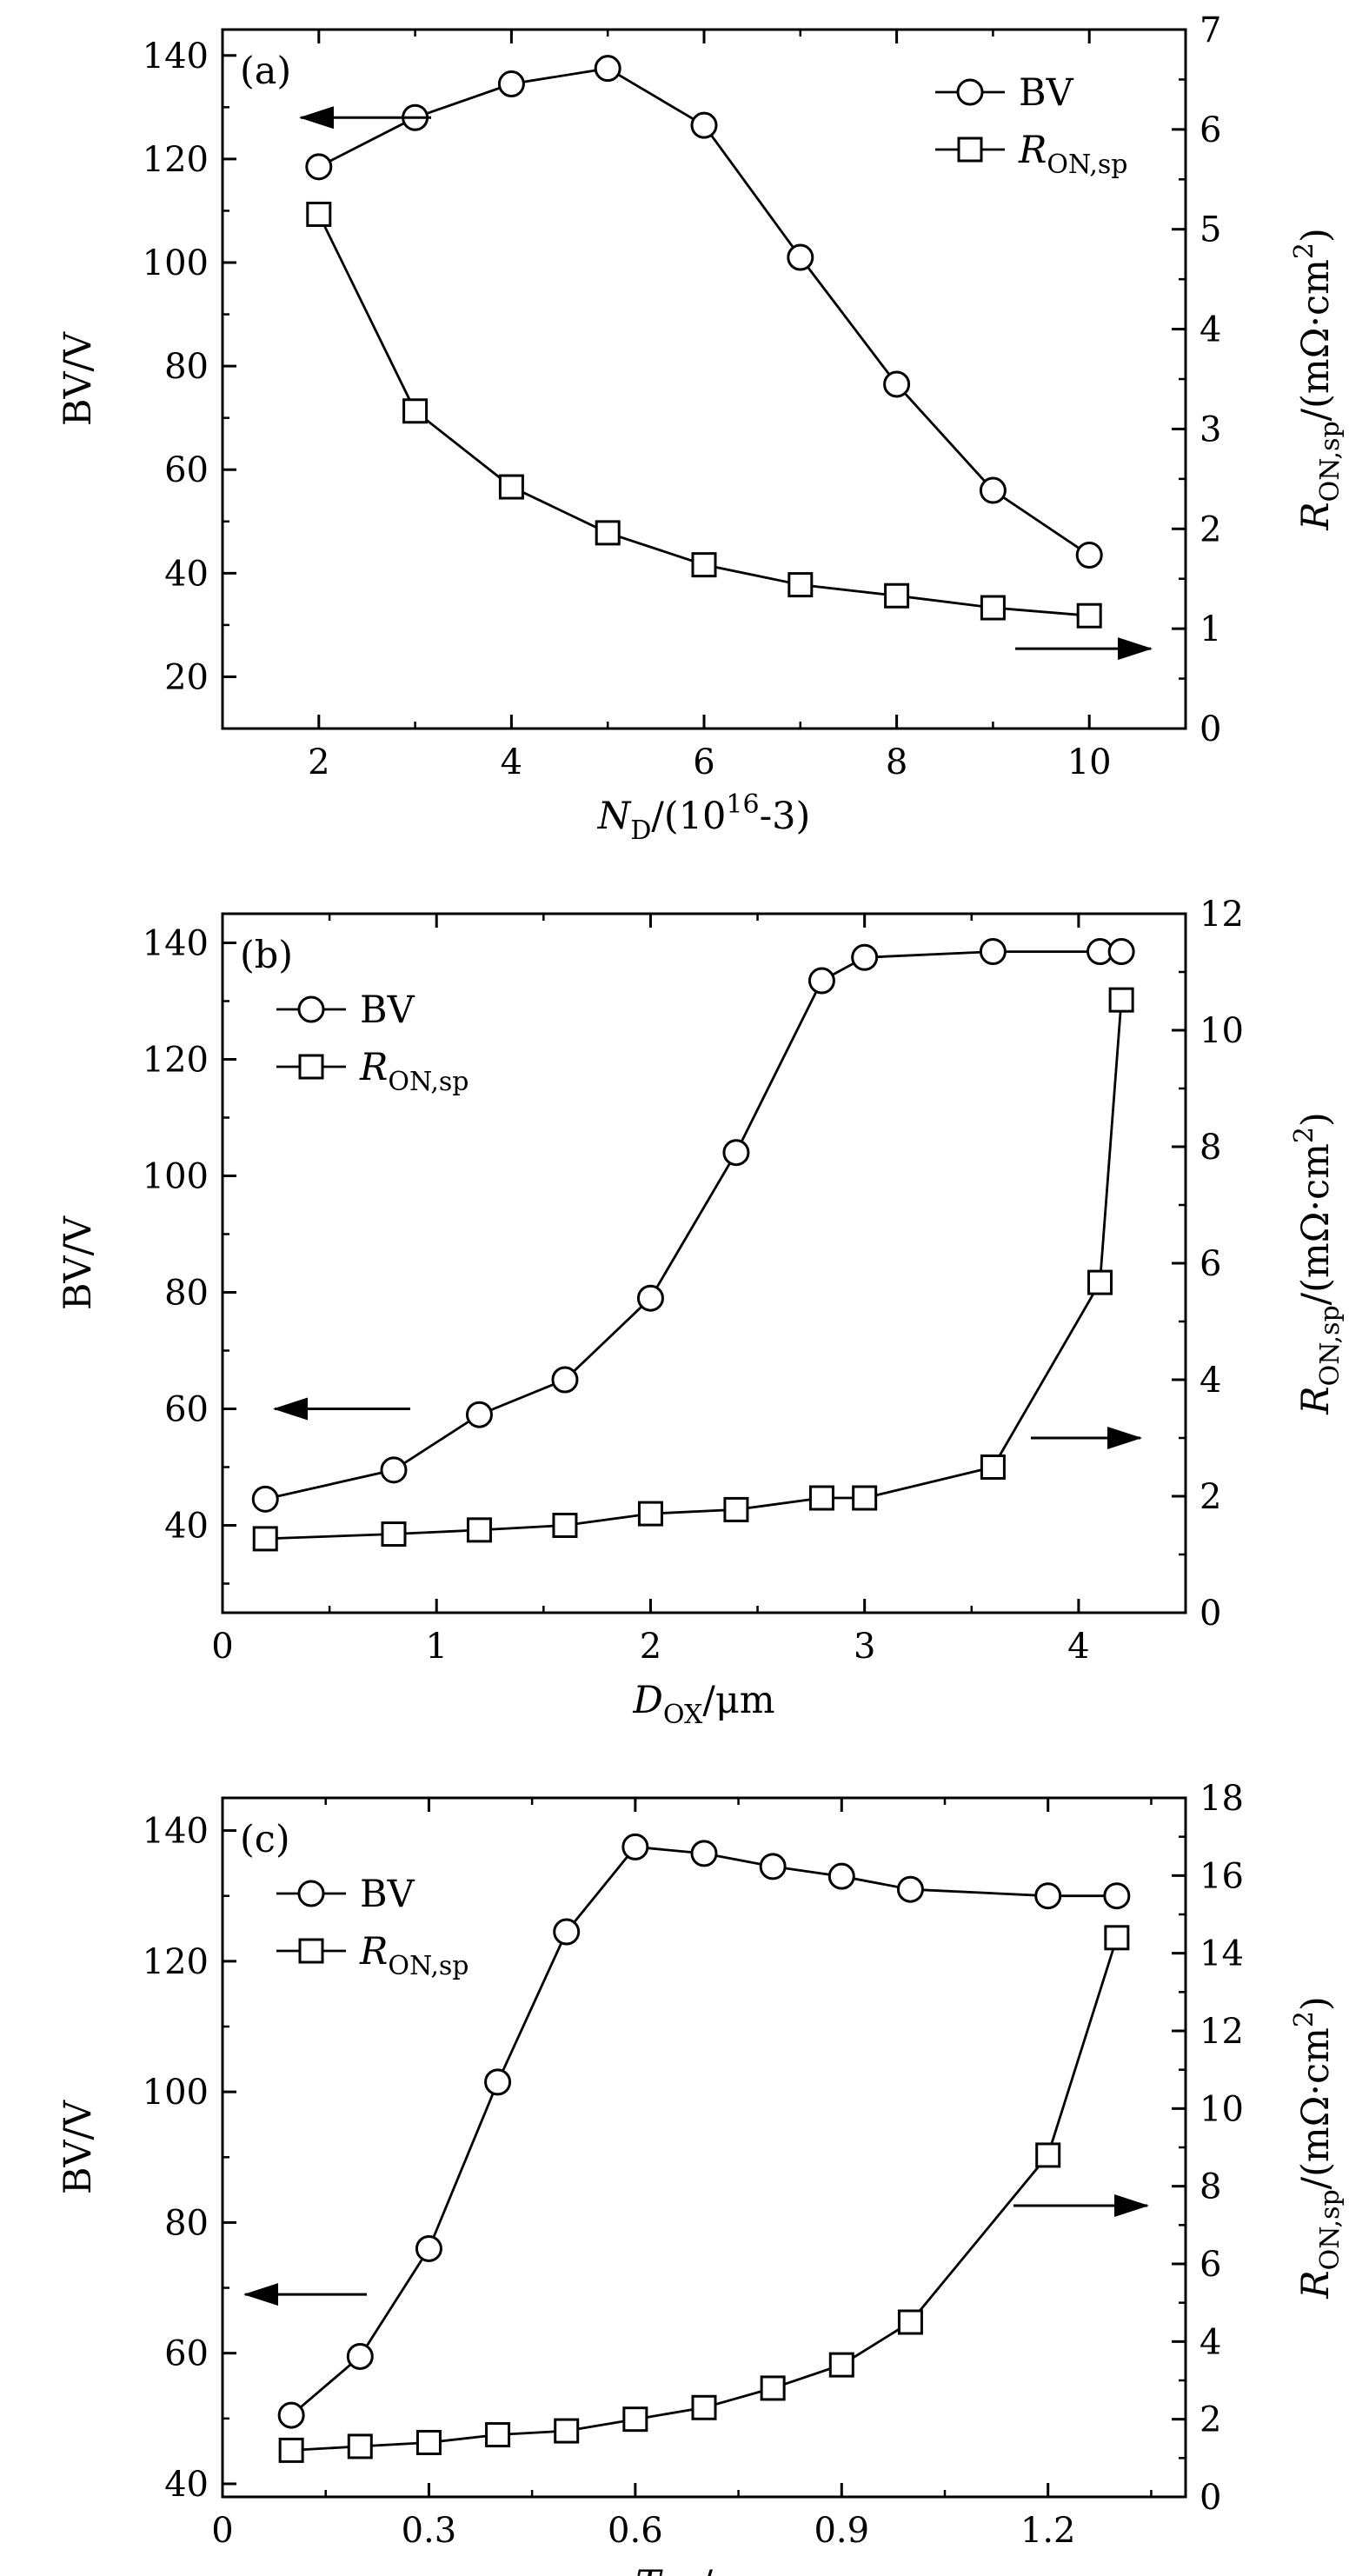  What do you see at coordinates (1211, 1148) in the screenshot?
I see `y-right-tick-label: 8` at bounding box center [1211, 1148].